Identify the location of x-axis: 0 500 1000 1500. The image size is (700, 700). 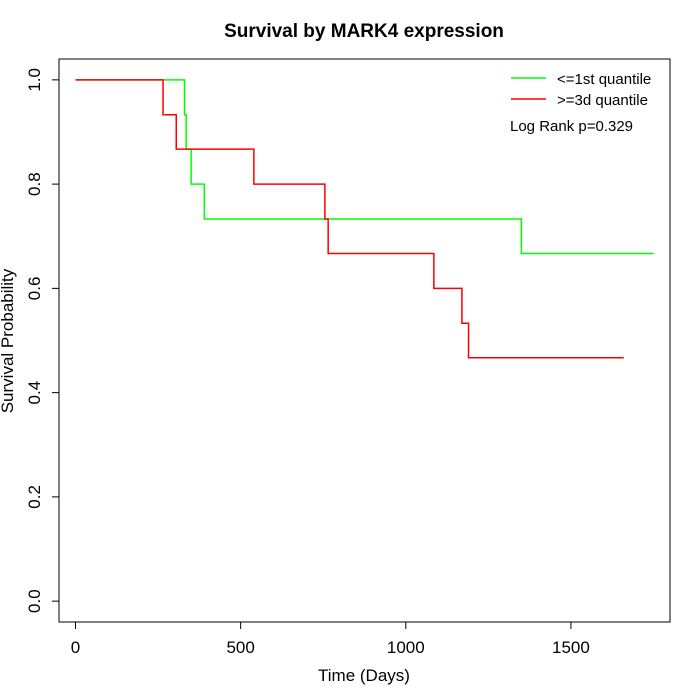
(330, 639).